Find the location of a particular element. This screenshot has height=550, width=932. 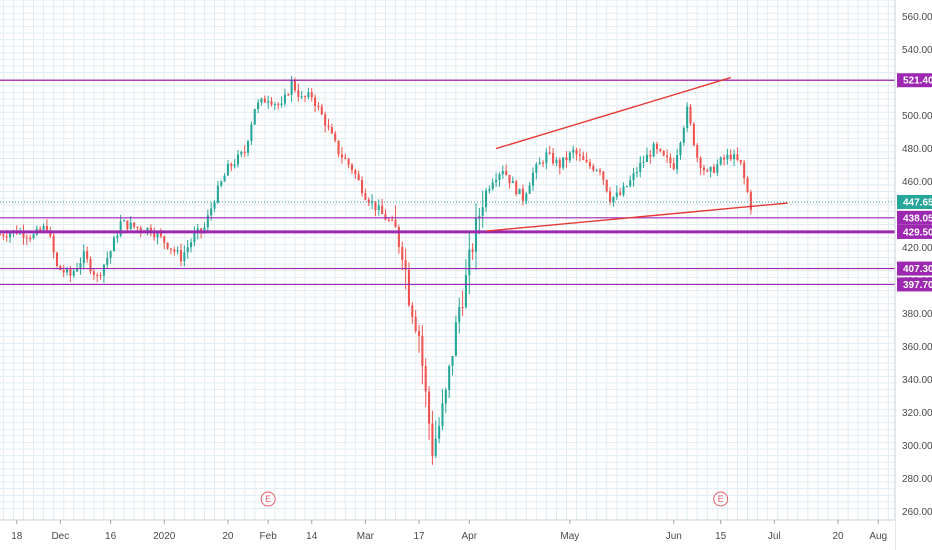

time-axis-panel is located at coordinates (447, 535).